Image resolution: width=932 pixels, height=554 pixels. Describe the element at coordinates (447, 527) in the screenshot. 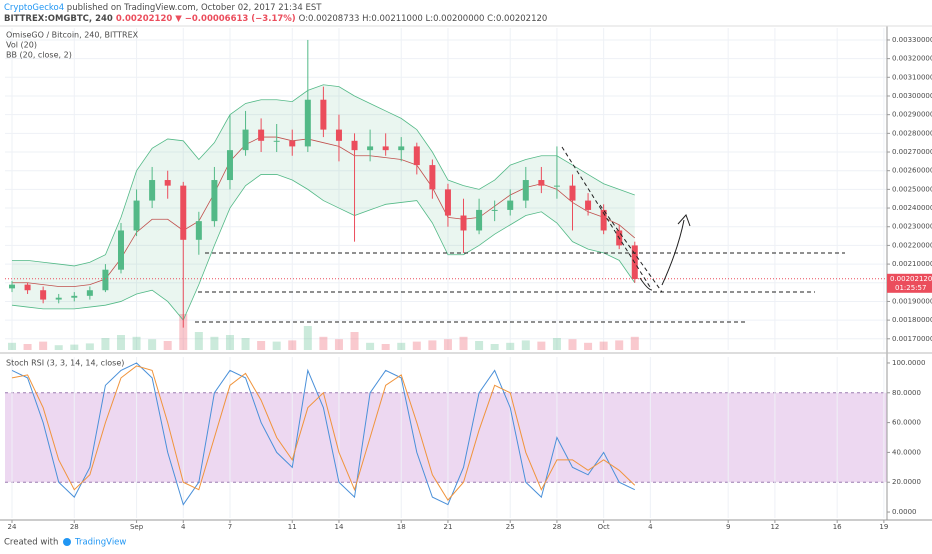

I see `x-tick-label: 21` at that location.